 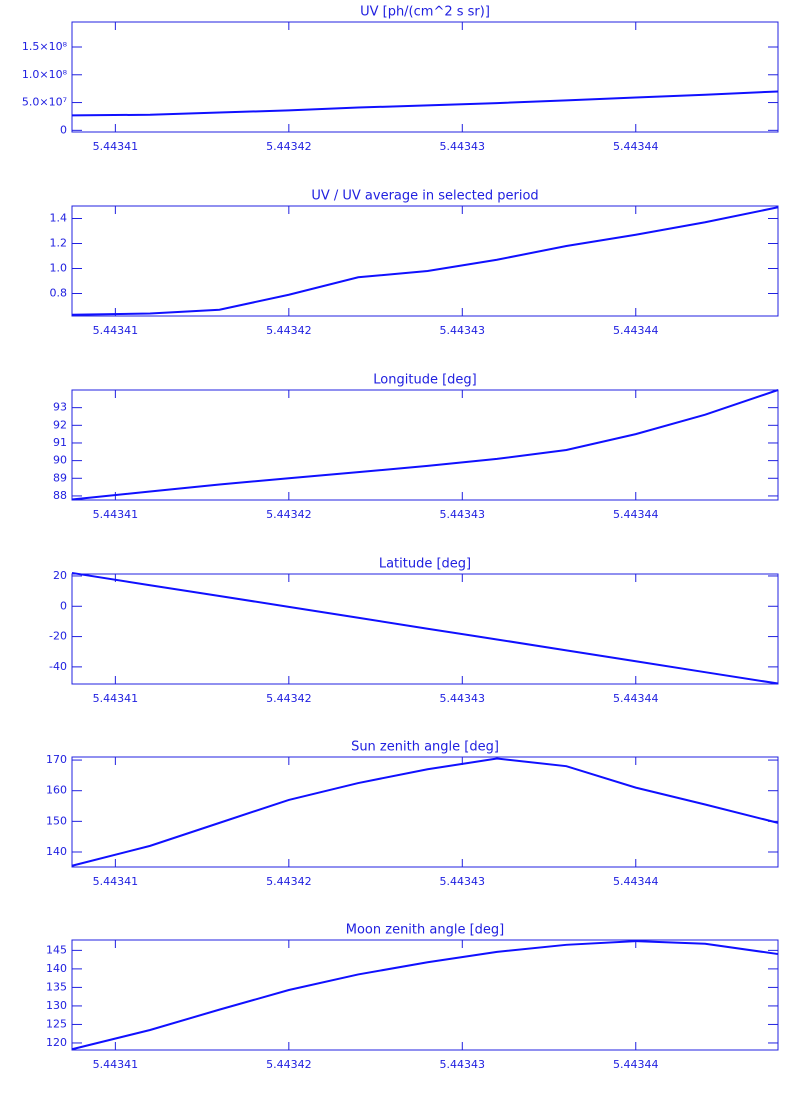 I want to click on chart-title: UV [ph/(cm^2 s sr)], so click(x=425, y=12).